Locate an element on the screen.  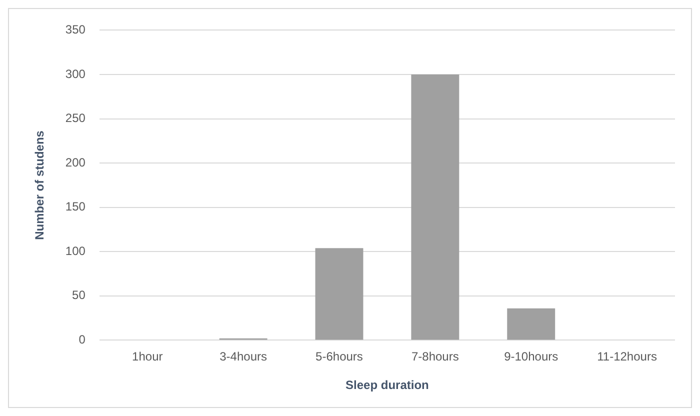
y-tick-label: 100 is located at coordinates (75, 251).